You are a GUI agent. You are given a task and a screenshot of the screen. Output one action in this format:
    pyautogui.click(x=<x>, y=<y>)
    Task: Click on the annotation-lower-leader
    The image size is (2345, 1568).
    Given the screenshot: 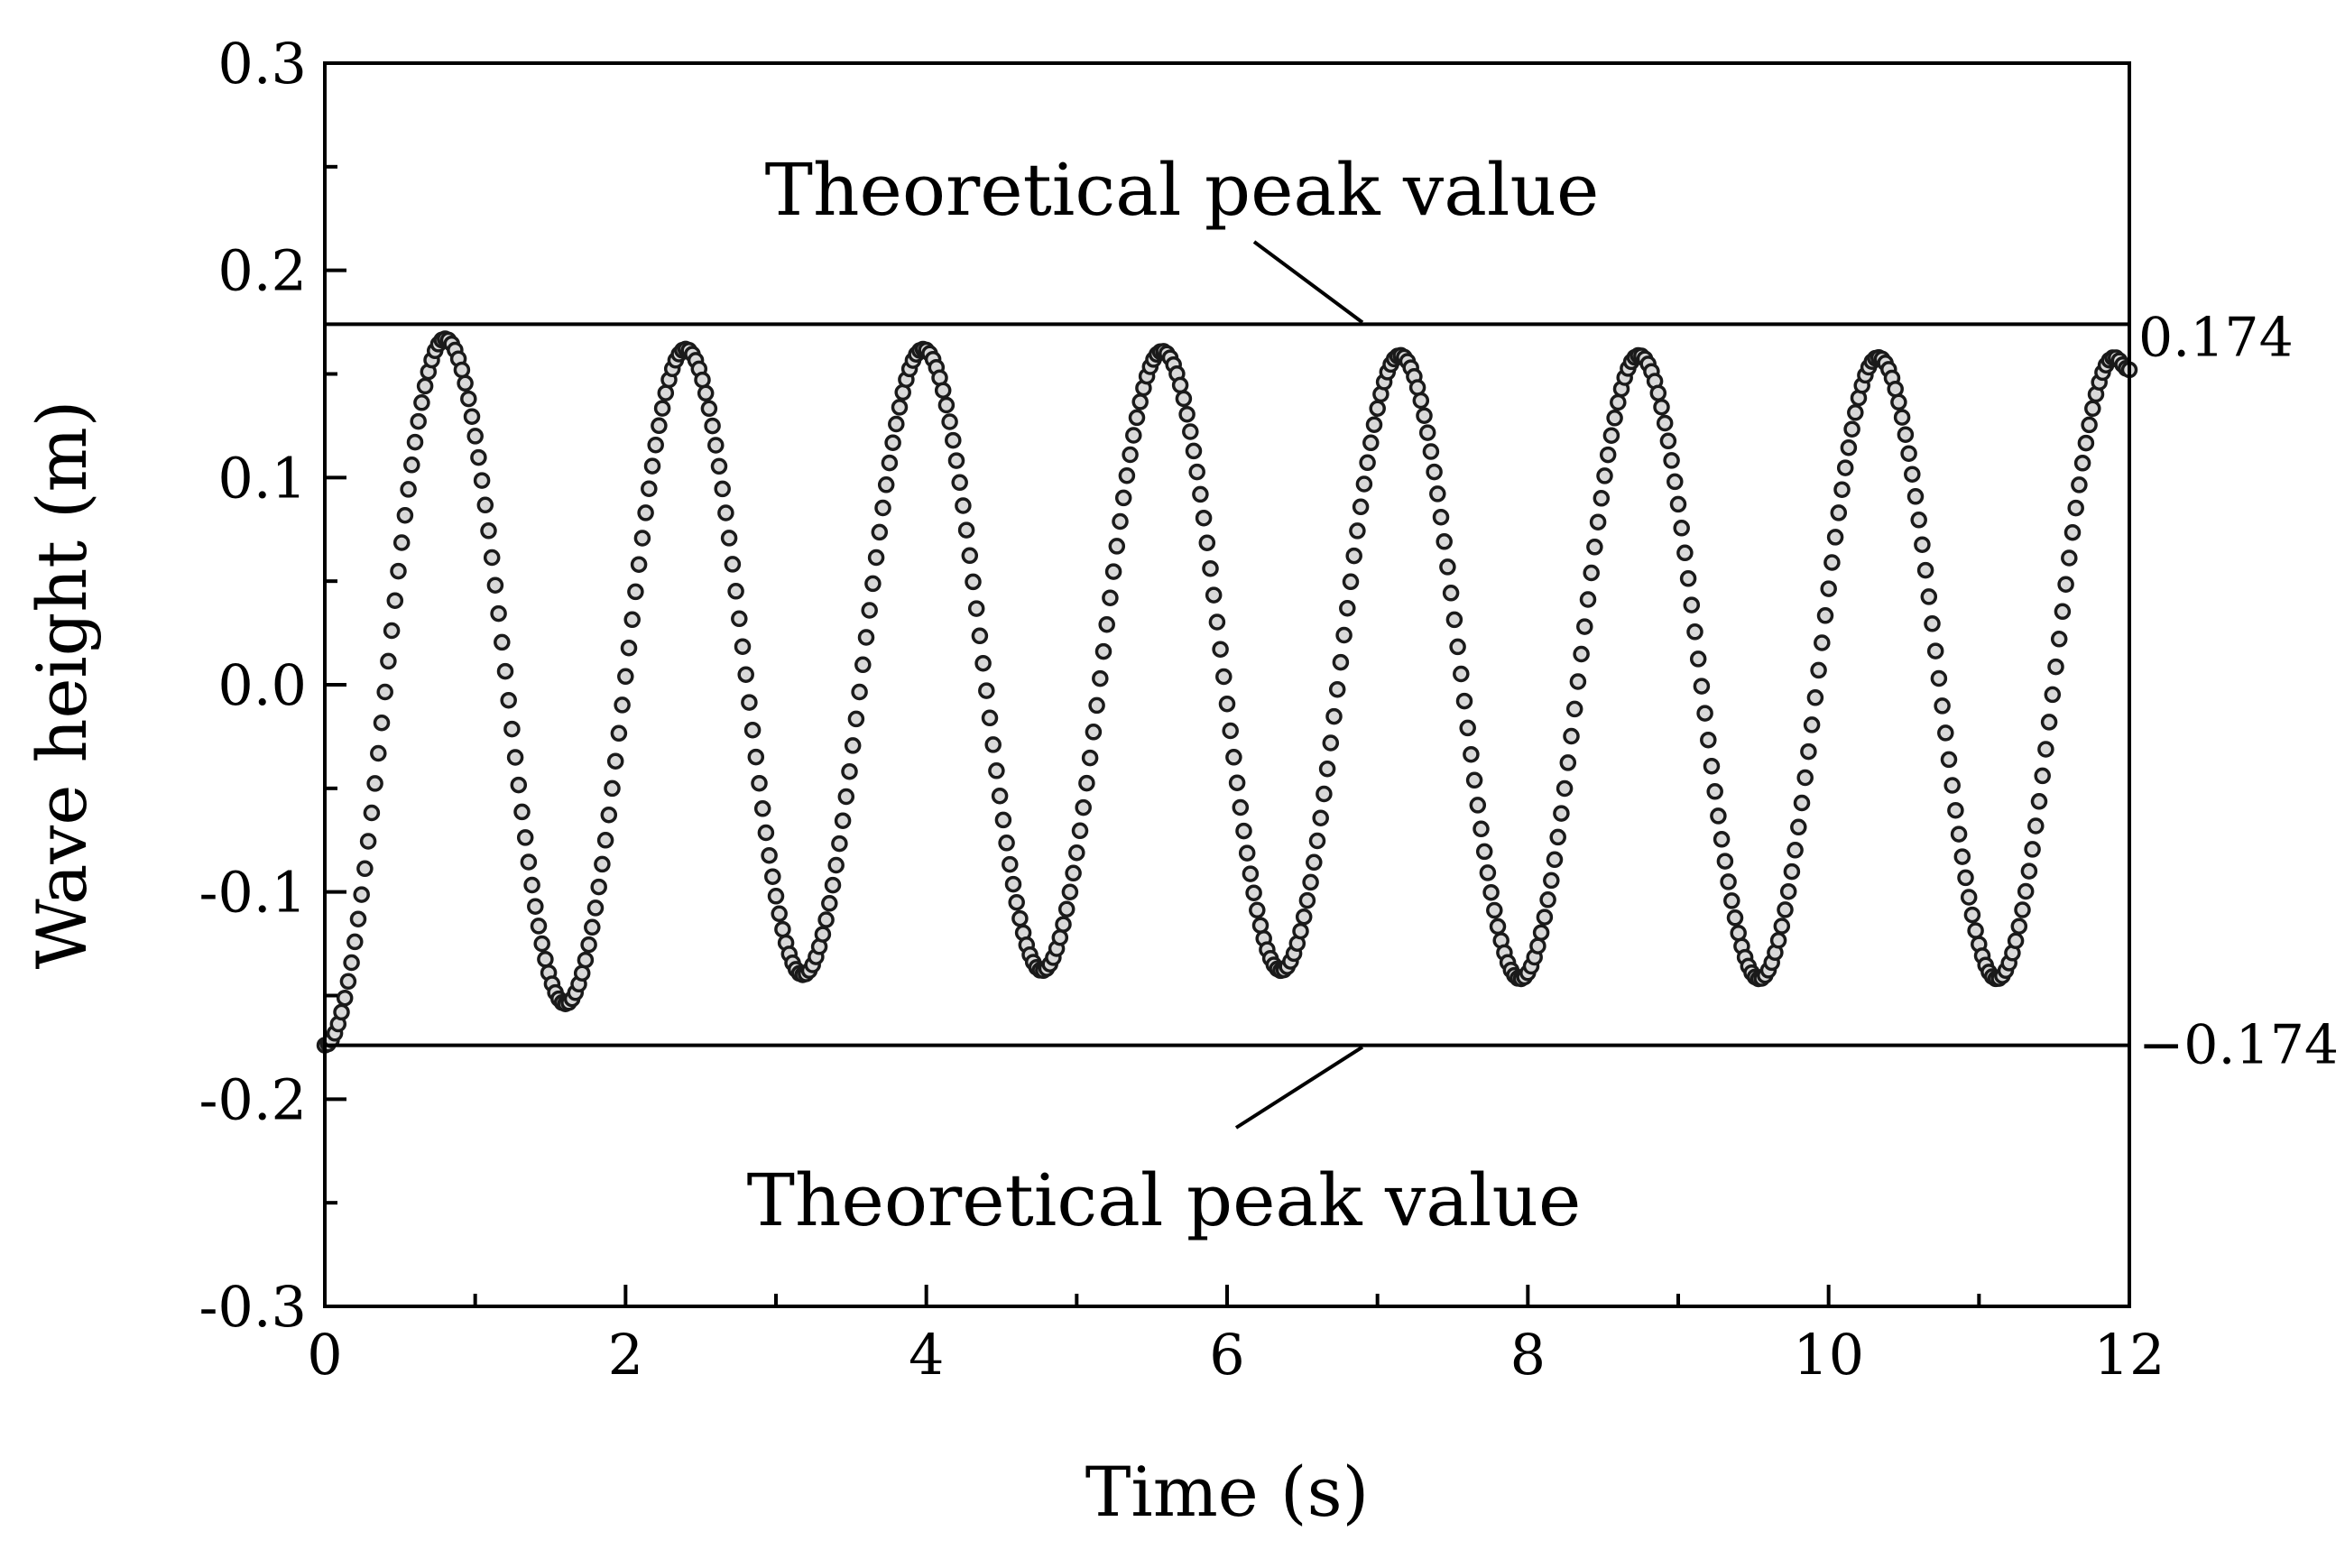 What is the action you would take?
    pyautogui.click(x=1299, y=1087)
    